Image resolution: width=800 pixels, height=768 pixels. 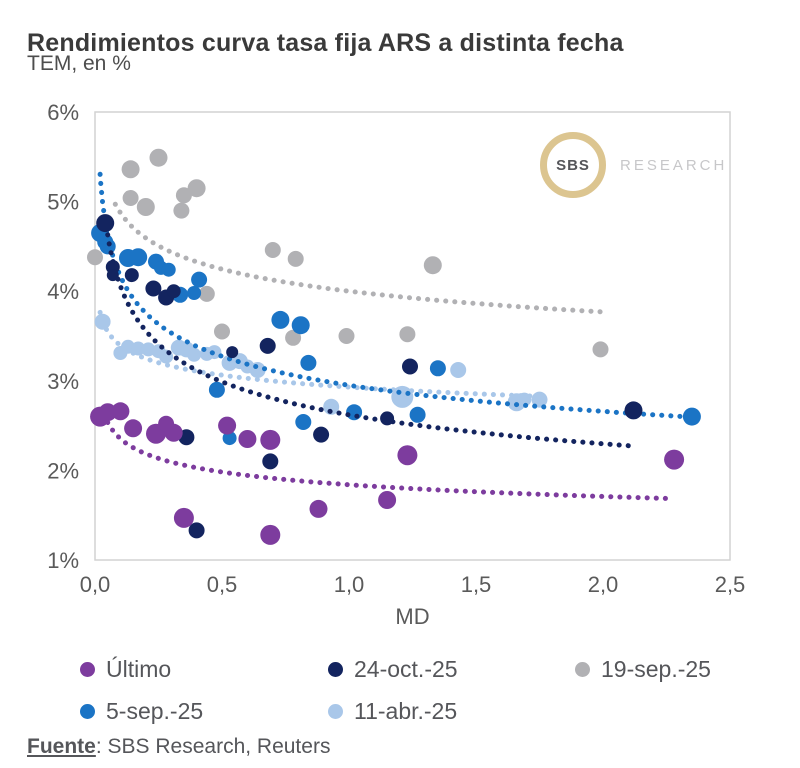 What do you see at coordinates (61, 746) in the screenshot?
I see `source-label: Fuente` at bounding box center [61, 746].